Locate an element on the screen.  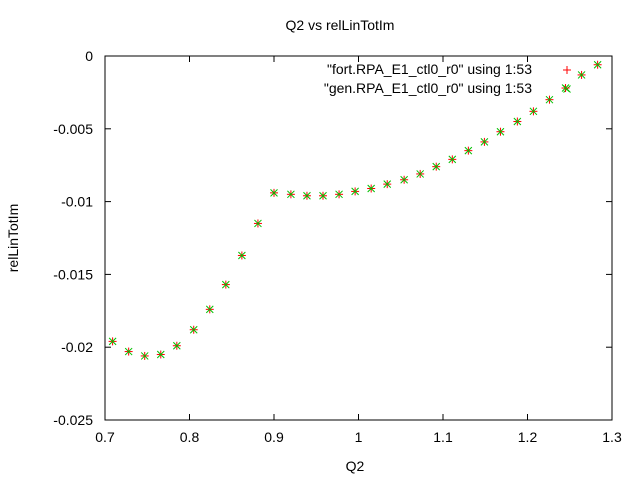
x-tick-label: 1 is located at coordinates (359, 437).